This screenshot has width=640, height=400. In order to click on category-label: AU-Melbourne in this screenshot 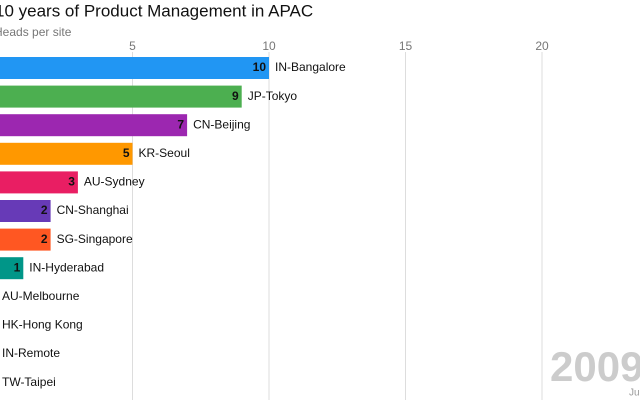, I will do `click(41, 296)`.